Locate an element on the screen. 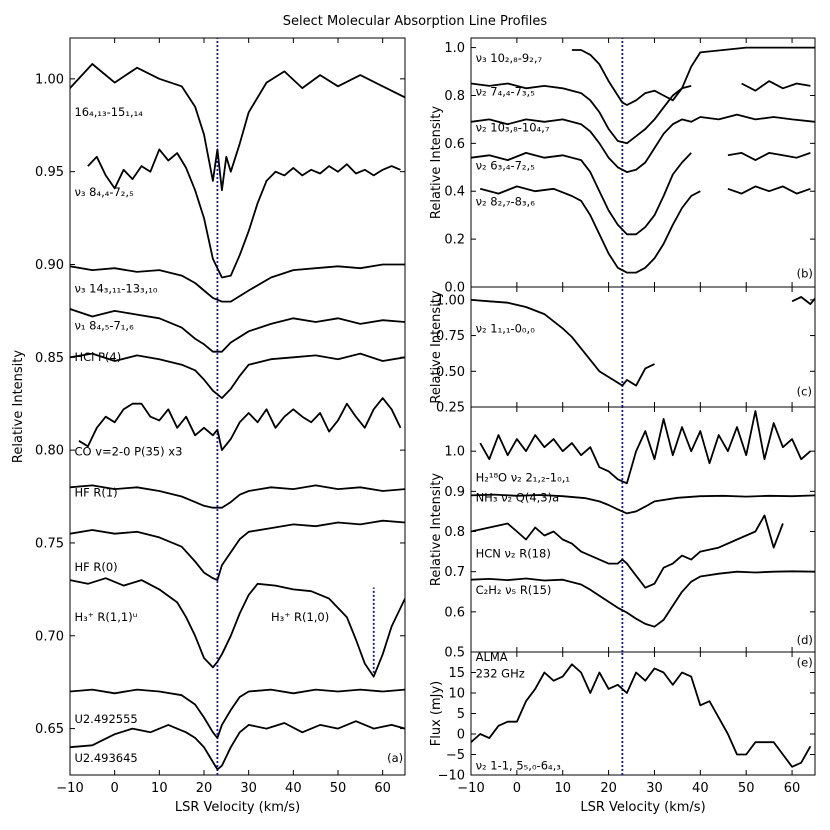 The width and height of the screenshot is (830, 830). line-label: ν₃ 14₃,₁₁-13₃,₁₀ is located at coordinates (115, 288).